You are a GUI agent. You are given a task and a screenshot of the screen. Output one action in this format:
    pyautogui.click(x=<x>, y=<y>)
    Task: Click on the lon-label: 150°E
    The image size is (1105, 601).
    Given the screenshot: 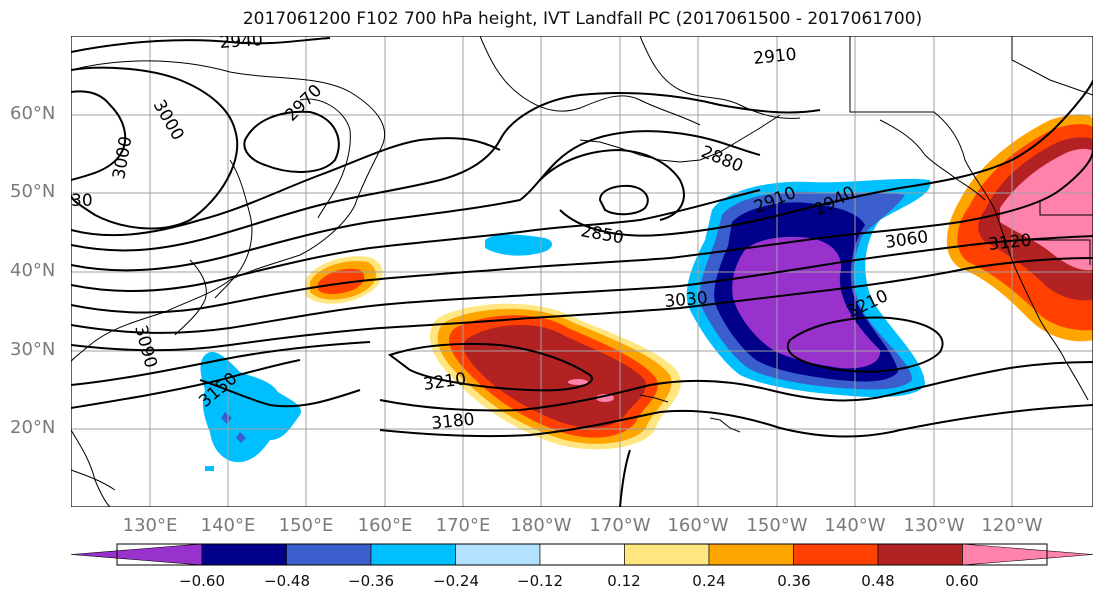 What is the action you would take?
    pyautogui.click(x=306, y=525)
    